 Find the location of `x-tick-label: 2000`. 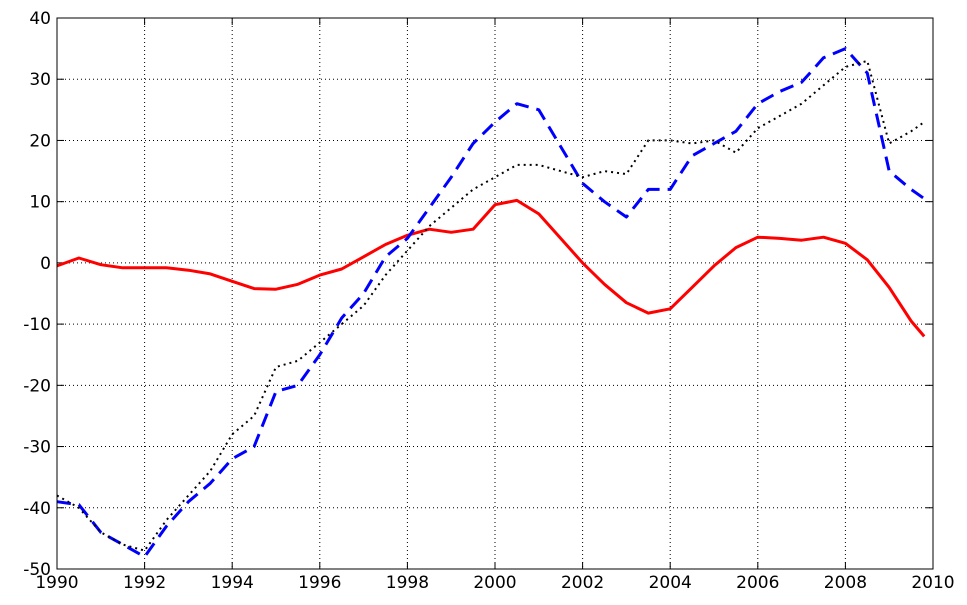

x-tick-label: 2000 is located at coordinates (494, 583).